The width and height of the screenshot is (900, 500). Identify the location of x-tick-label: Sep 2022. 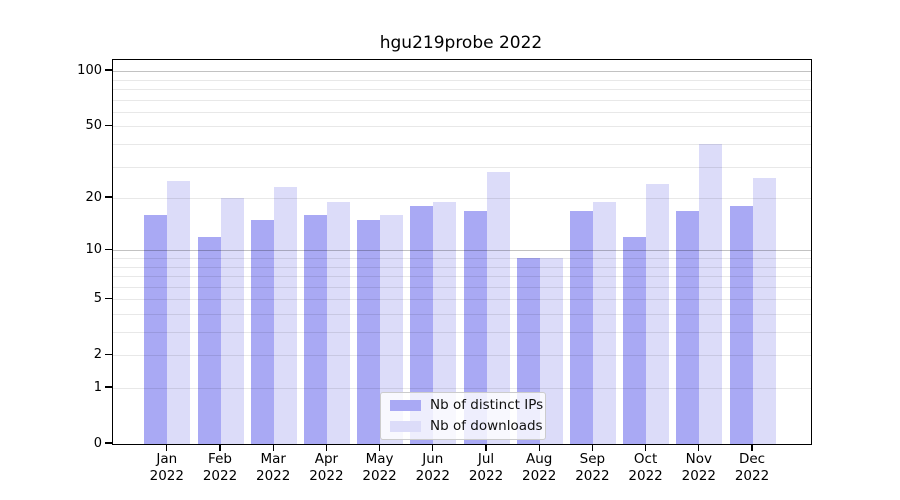
(592, 467).